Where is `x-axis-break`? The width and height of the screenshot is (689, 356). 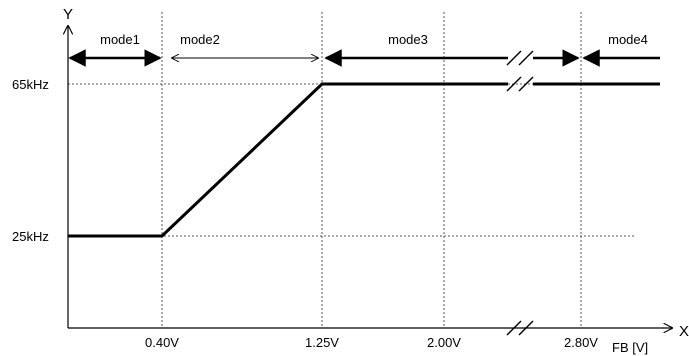 x-axis-break is located at coordinates (520, 328).